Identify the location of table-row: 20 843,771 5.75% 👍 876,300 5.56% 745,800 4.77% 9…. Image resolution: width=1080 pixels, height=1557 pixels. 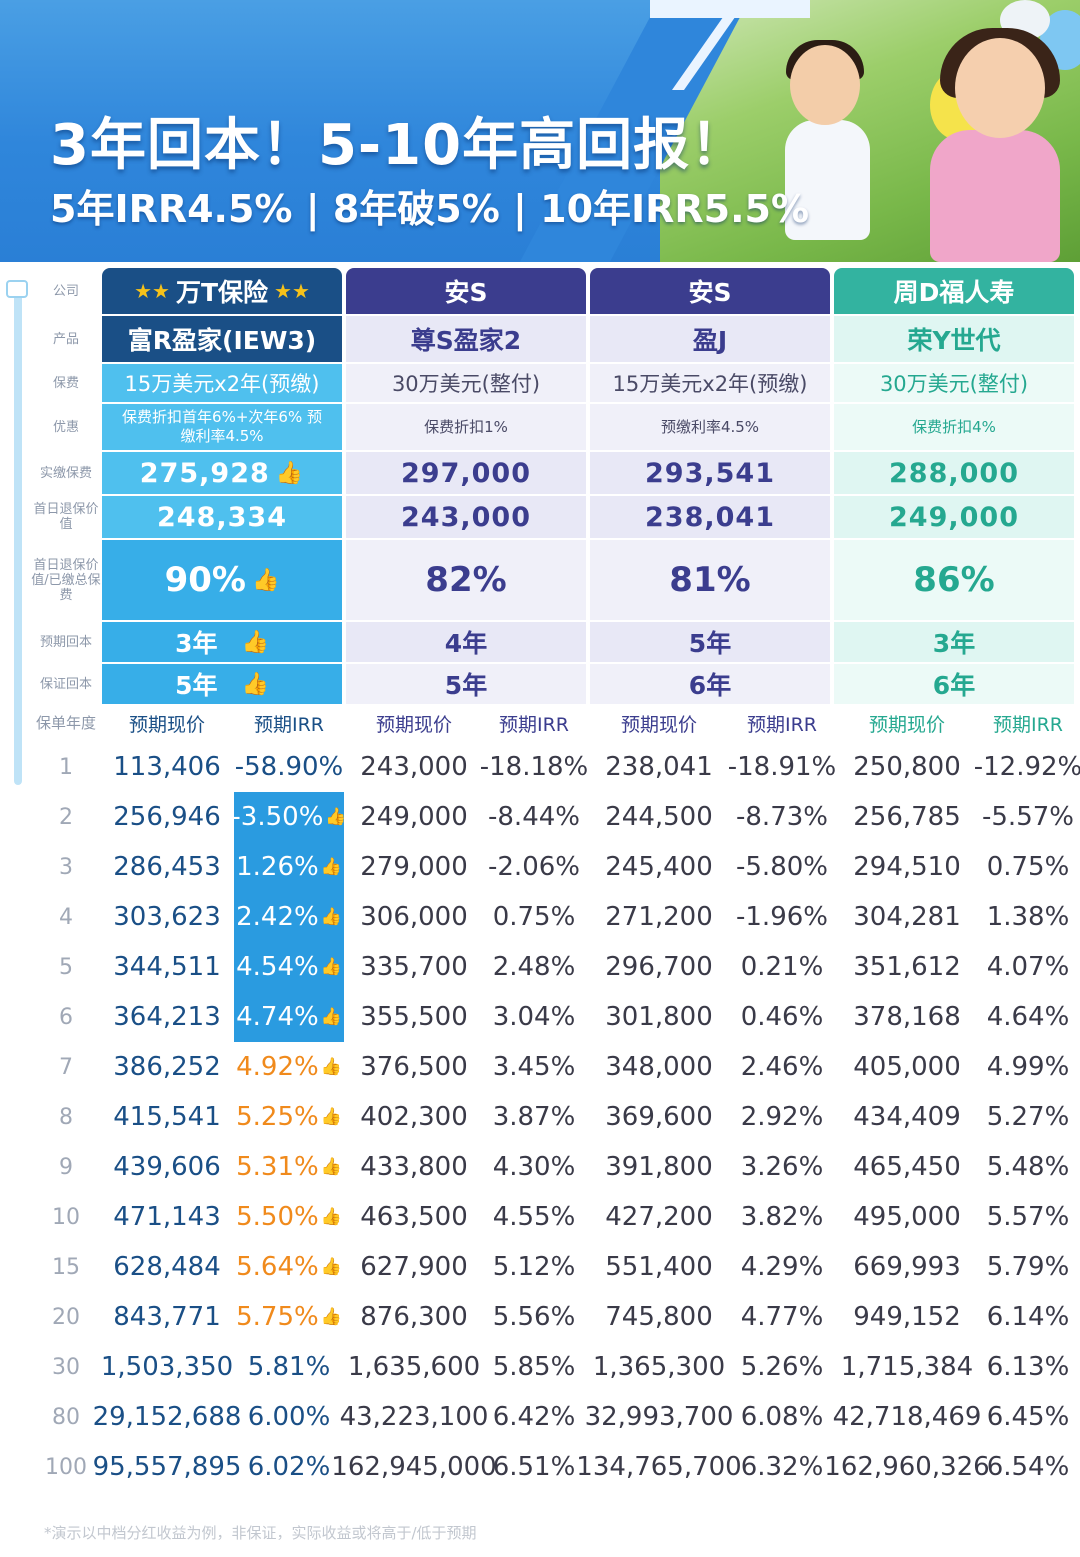
(555, 1317).